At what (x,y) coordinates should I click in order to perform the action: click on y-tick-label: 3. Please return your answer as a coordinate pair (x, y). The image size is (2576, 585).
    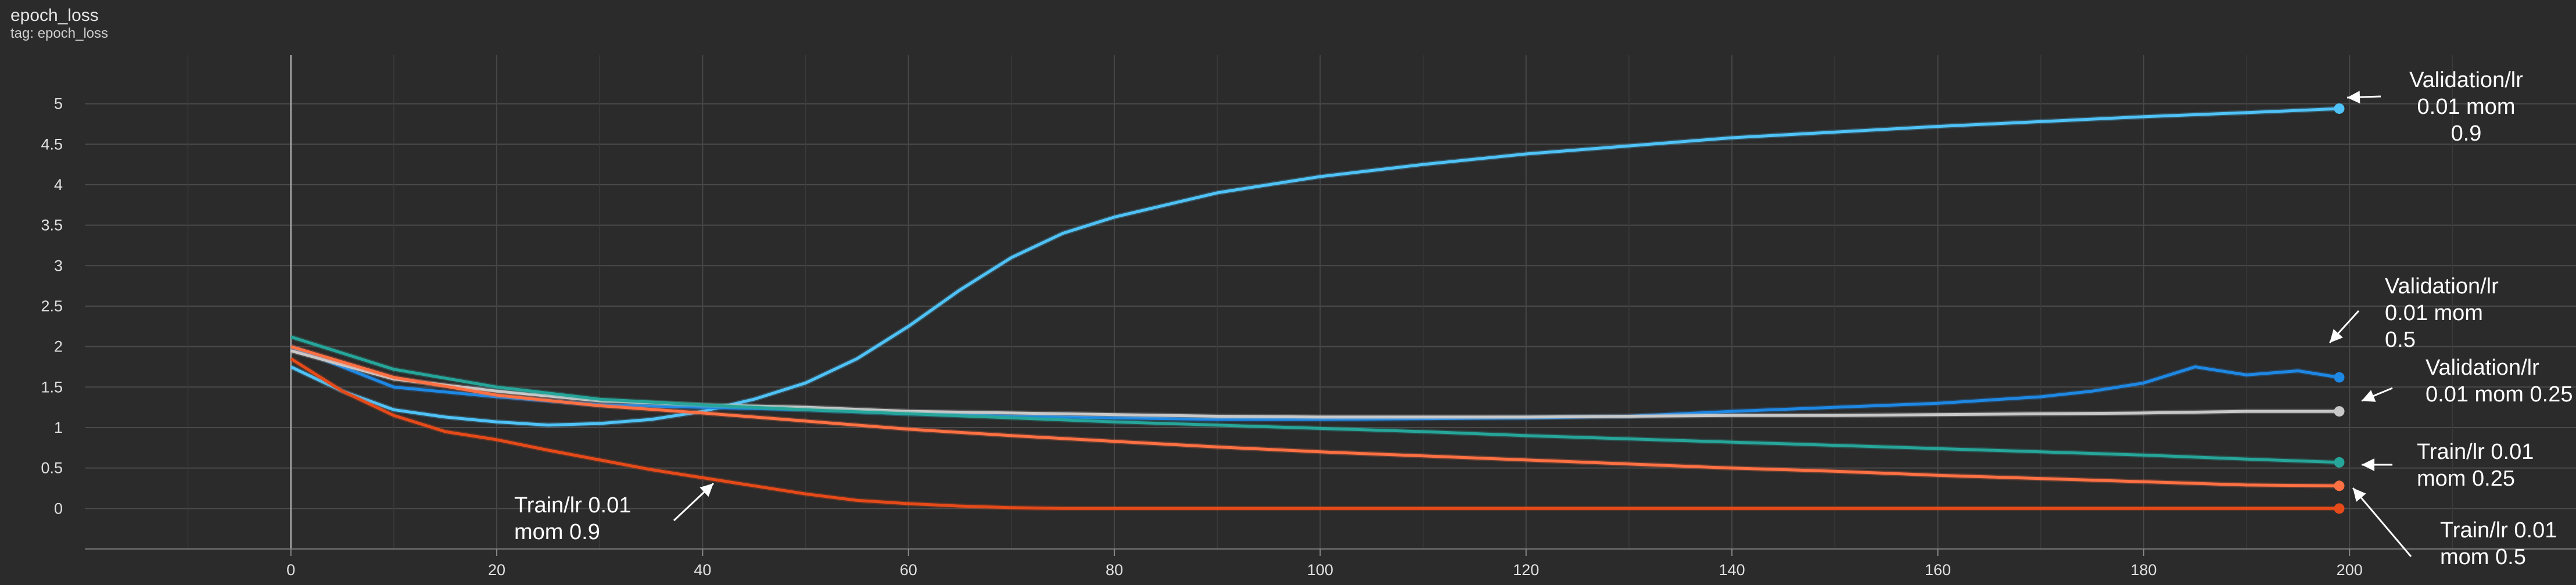
    Looking at the image, I should click on (58, 265).